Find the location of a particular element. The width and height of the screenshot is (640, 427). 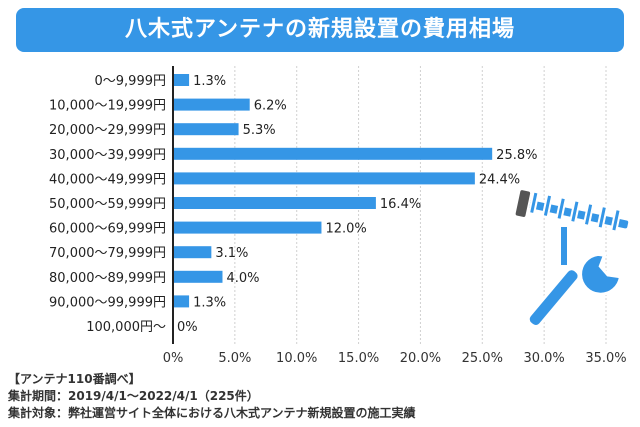

category-label: 60,000～69,999円 is located at coordinates (107, 229).